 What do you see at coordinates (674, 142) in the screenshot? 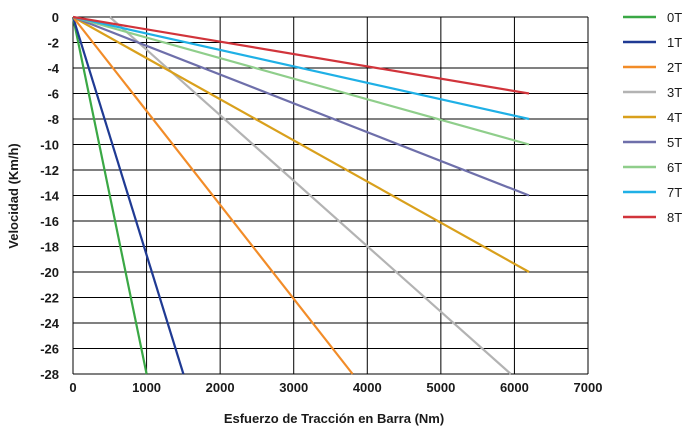
I see `legend-label-5T: 5T` at bounding box center [674, 142].